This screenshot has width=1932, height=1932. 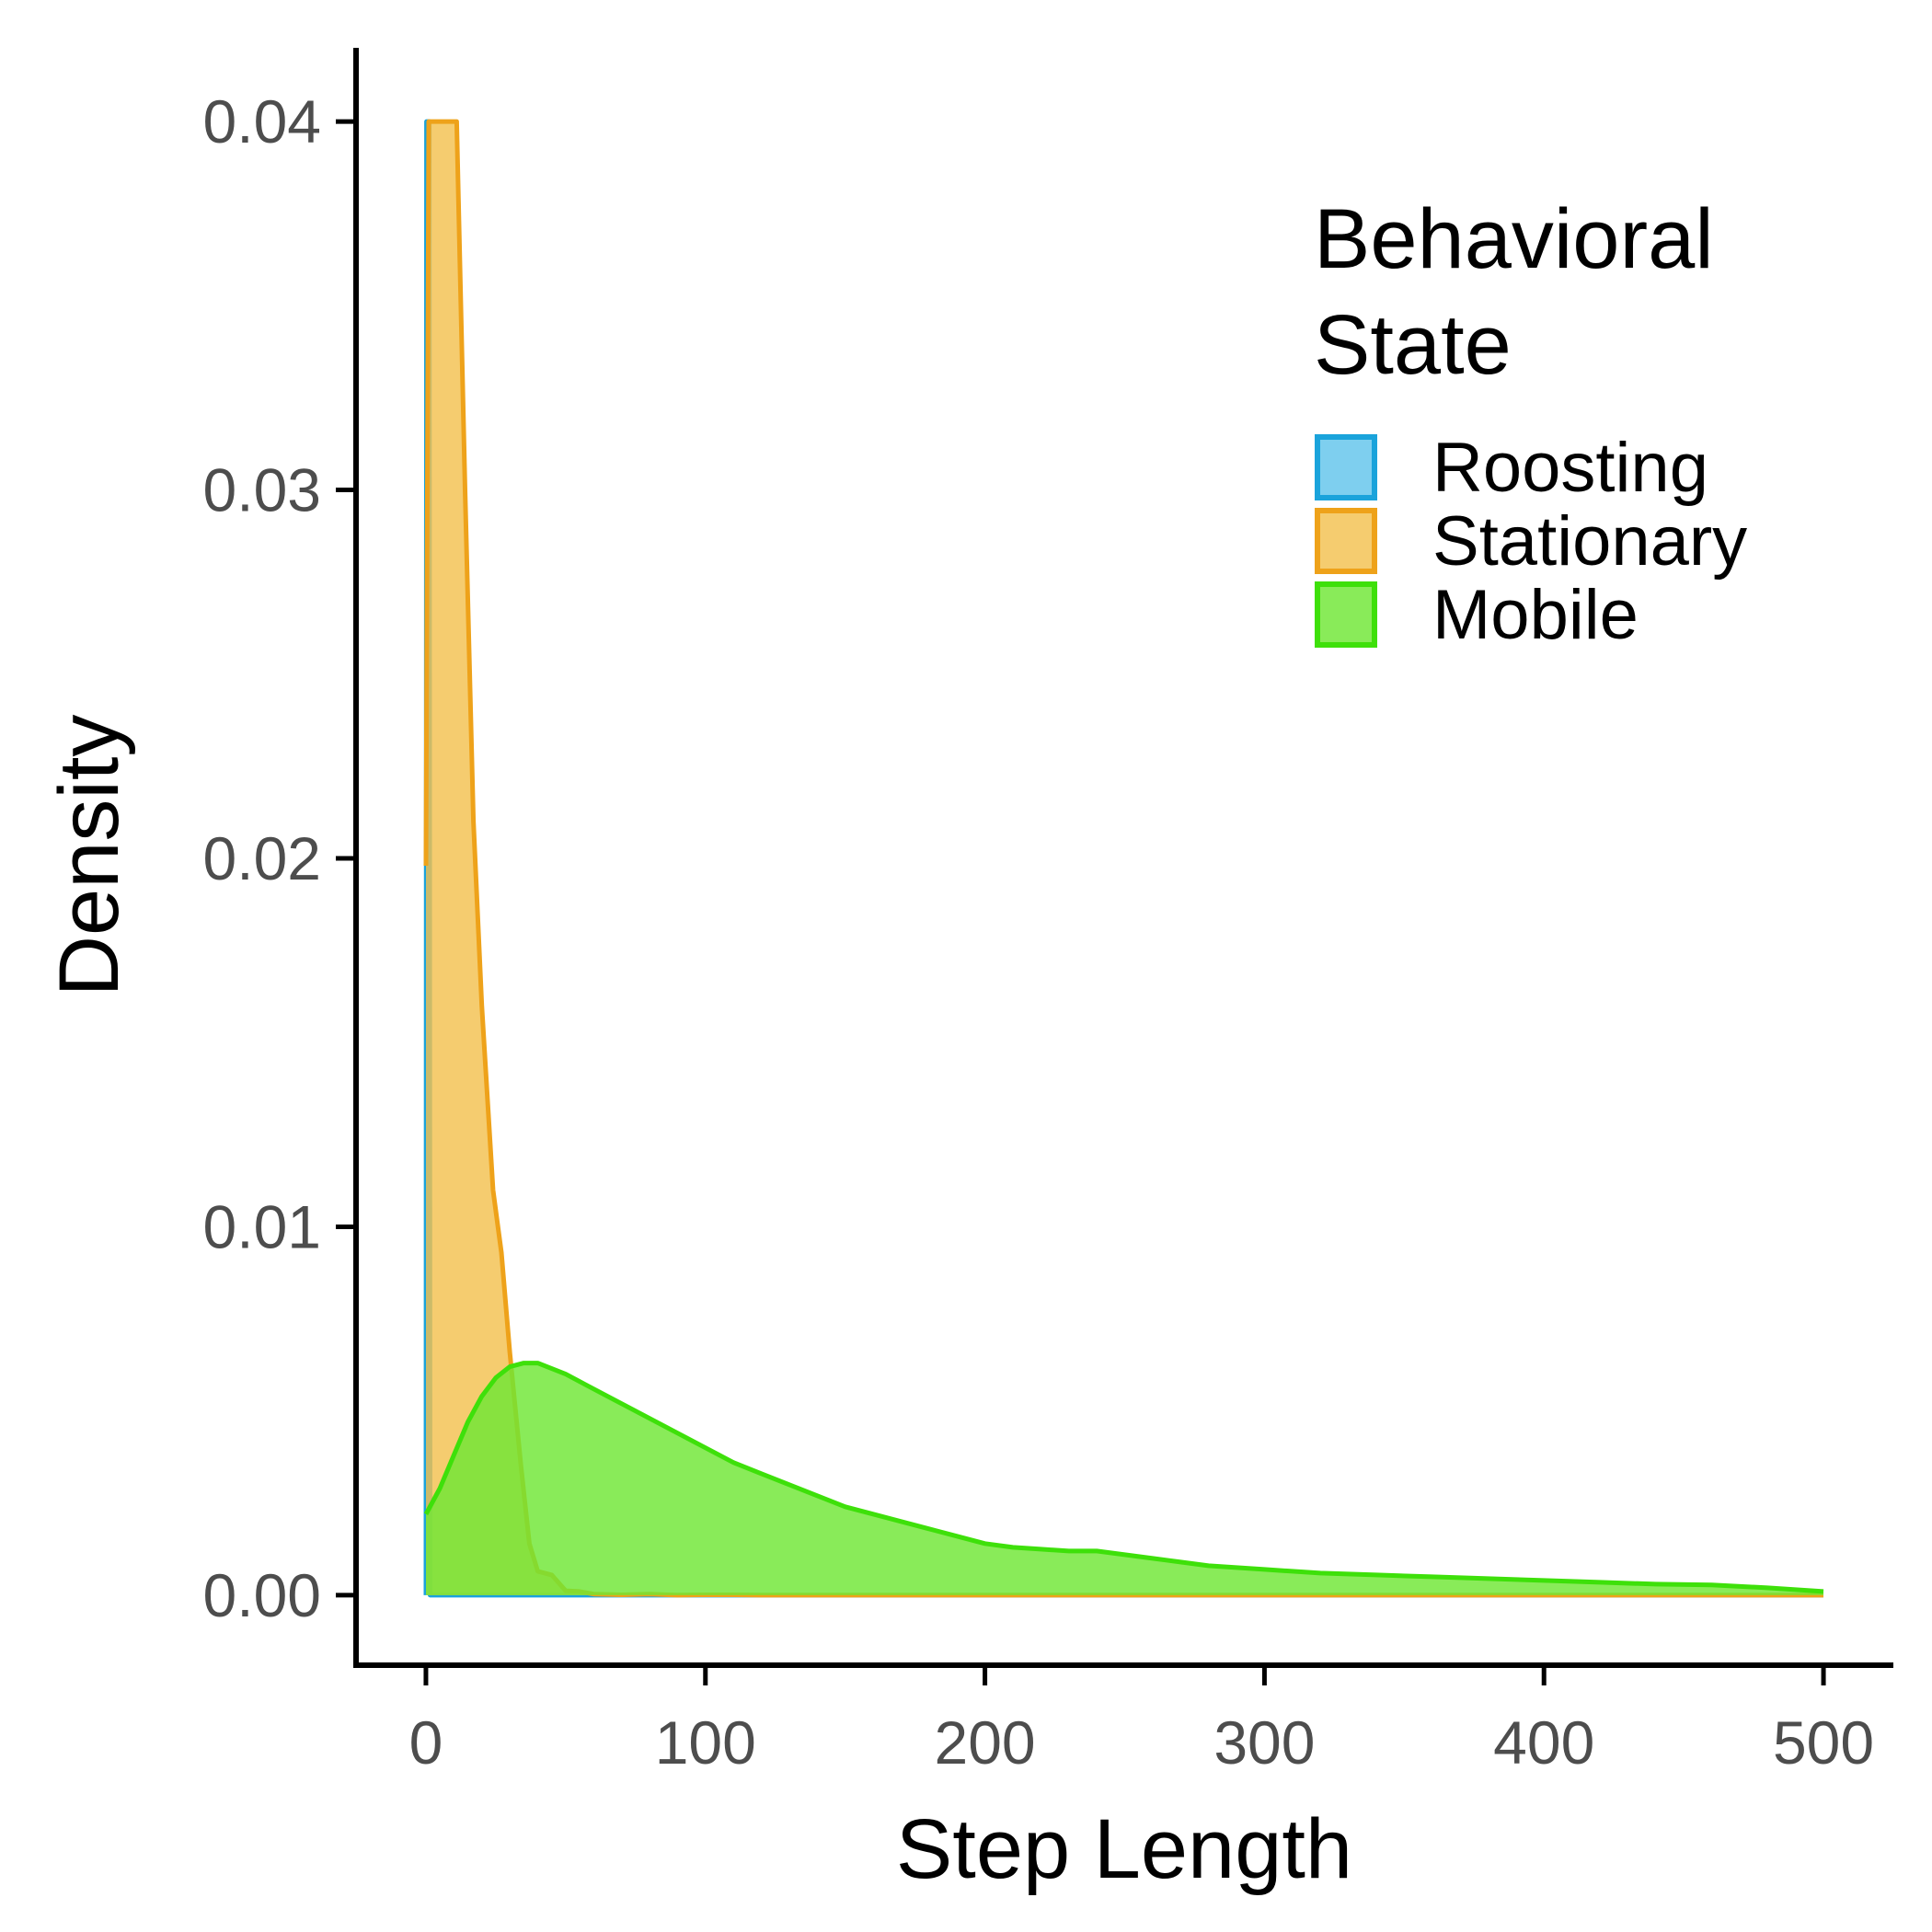 I want to click on legend-label-stationary: Stationary, so click(x=1589, y=541).